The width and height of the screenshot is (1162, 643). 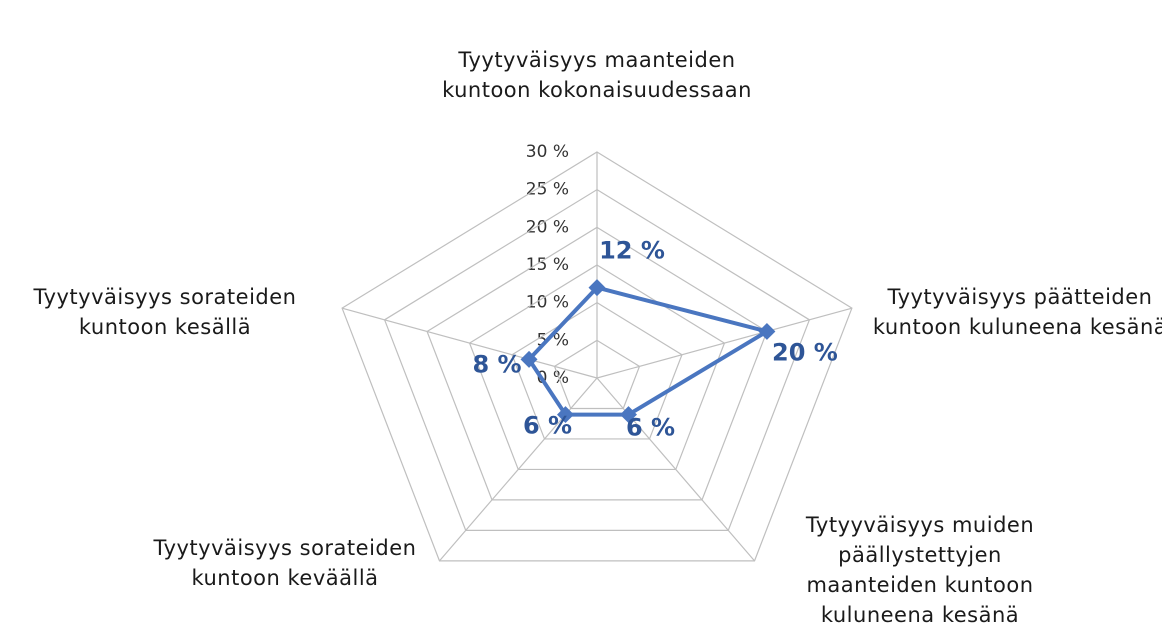 What do you see at coordinates (547, 303) in the screenshot?
I see `r-tick-label: 10 %` at bounding box center [547, 303].